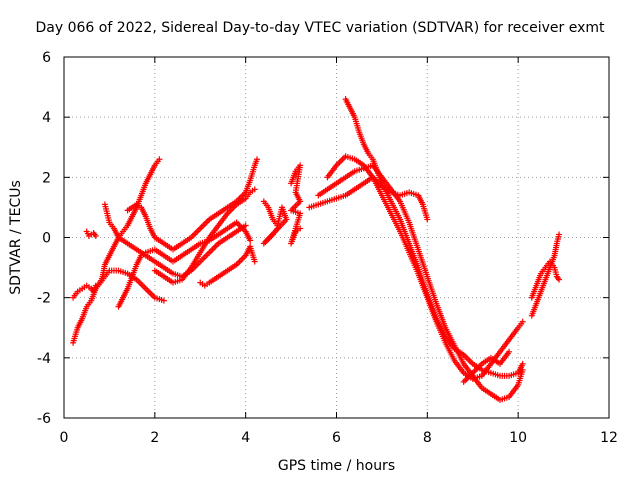  Describe the element at coordinates (518, 438) in the screenshot. I see `x-tick-label: 10` at that location.